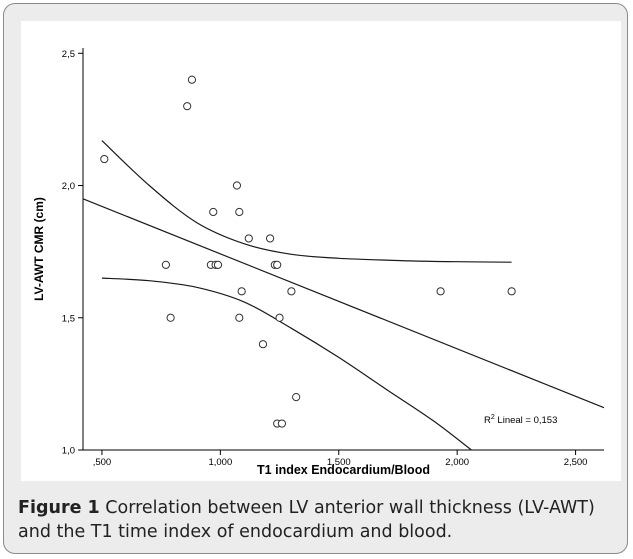  I want to click on ci-upper-curve, so click(306, 201).